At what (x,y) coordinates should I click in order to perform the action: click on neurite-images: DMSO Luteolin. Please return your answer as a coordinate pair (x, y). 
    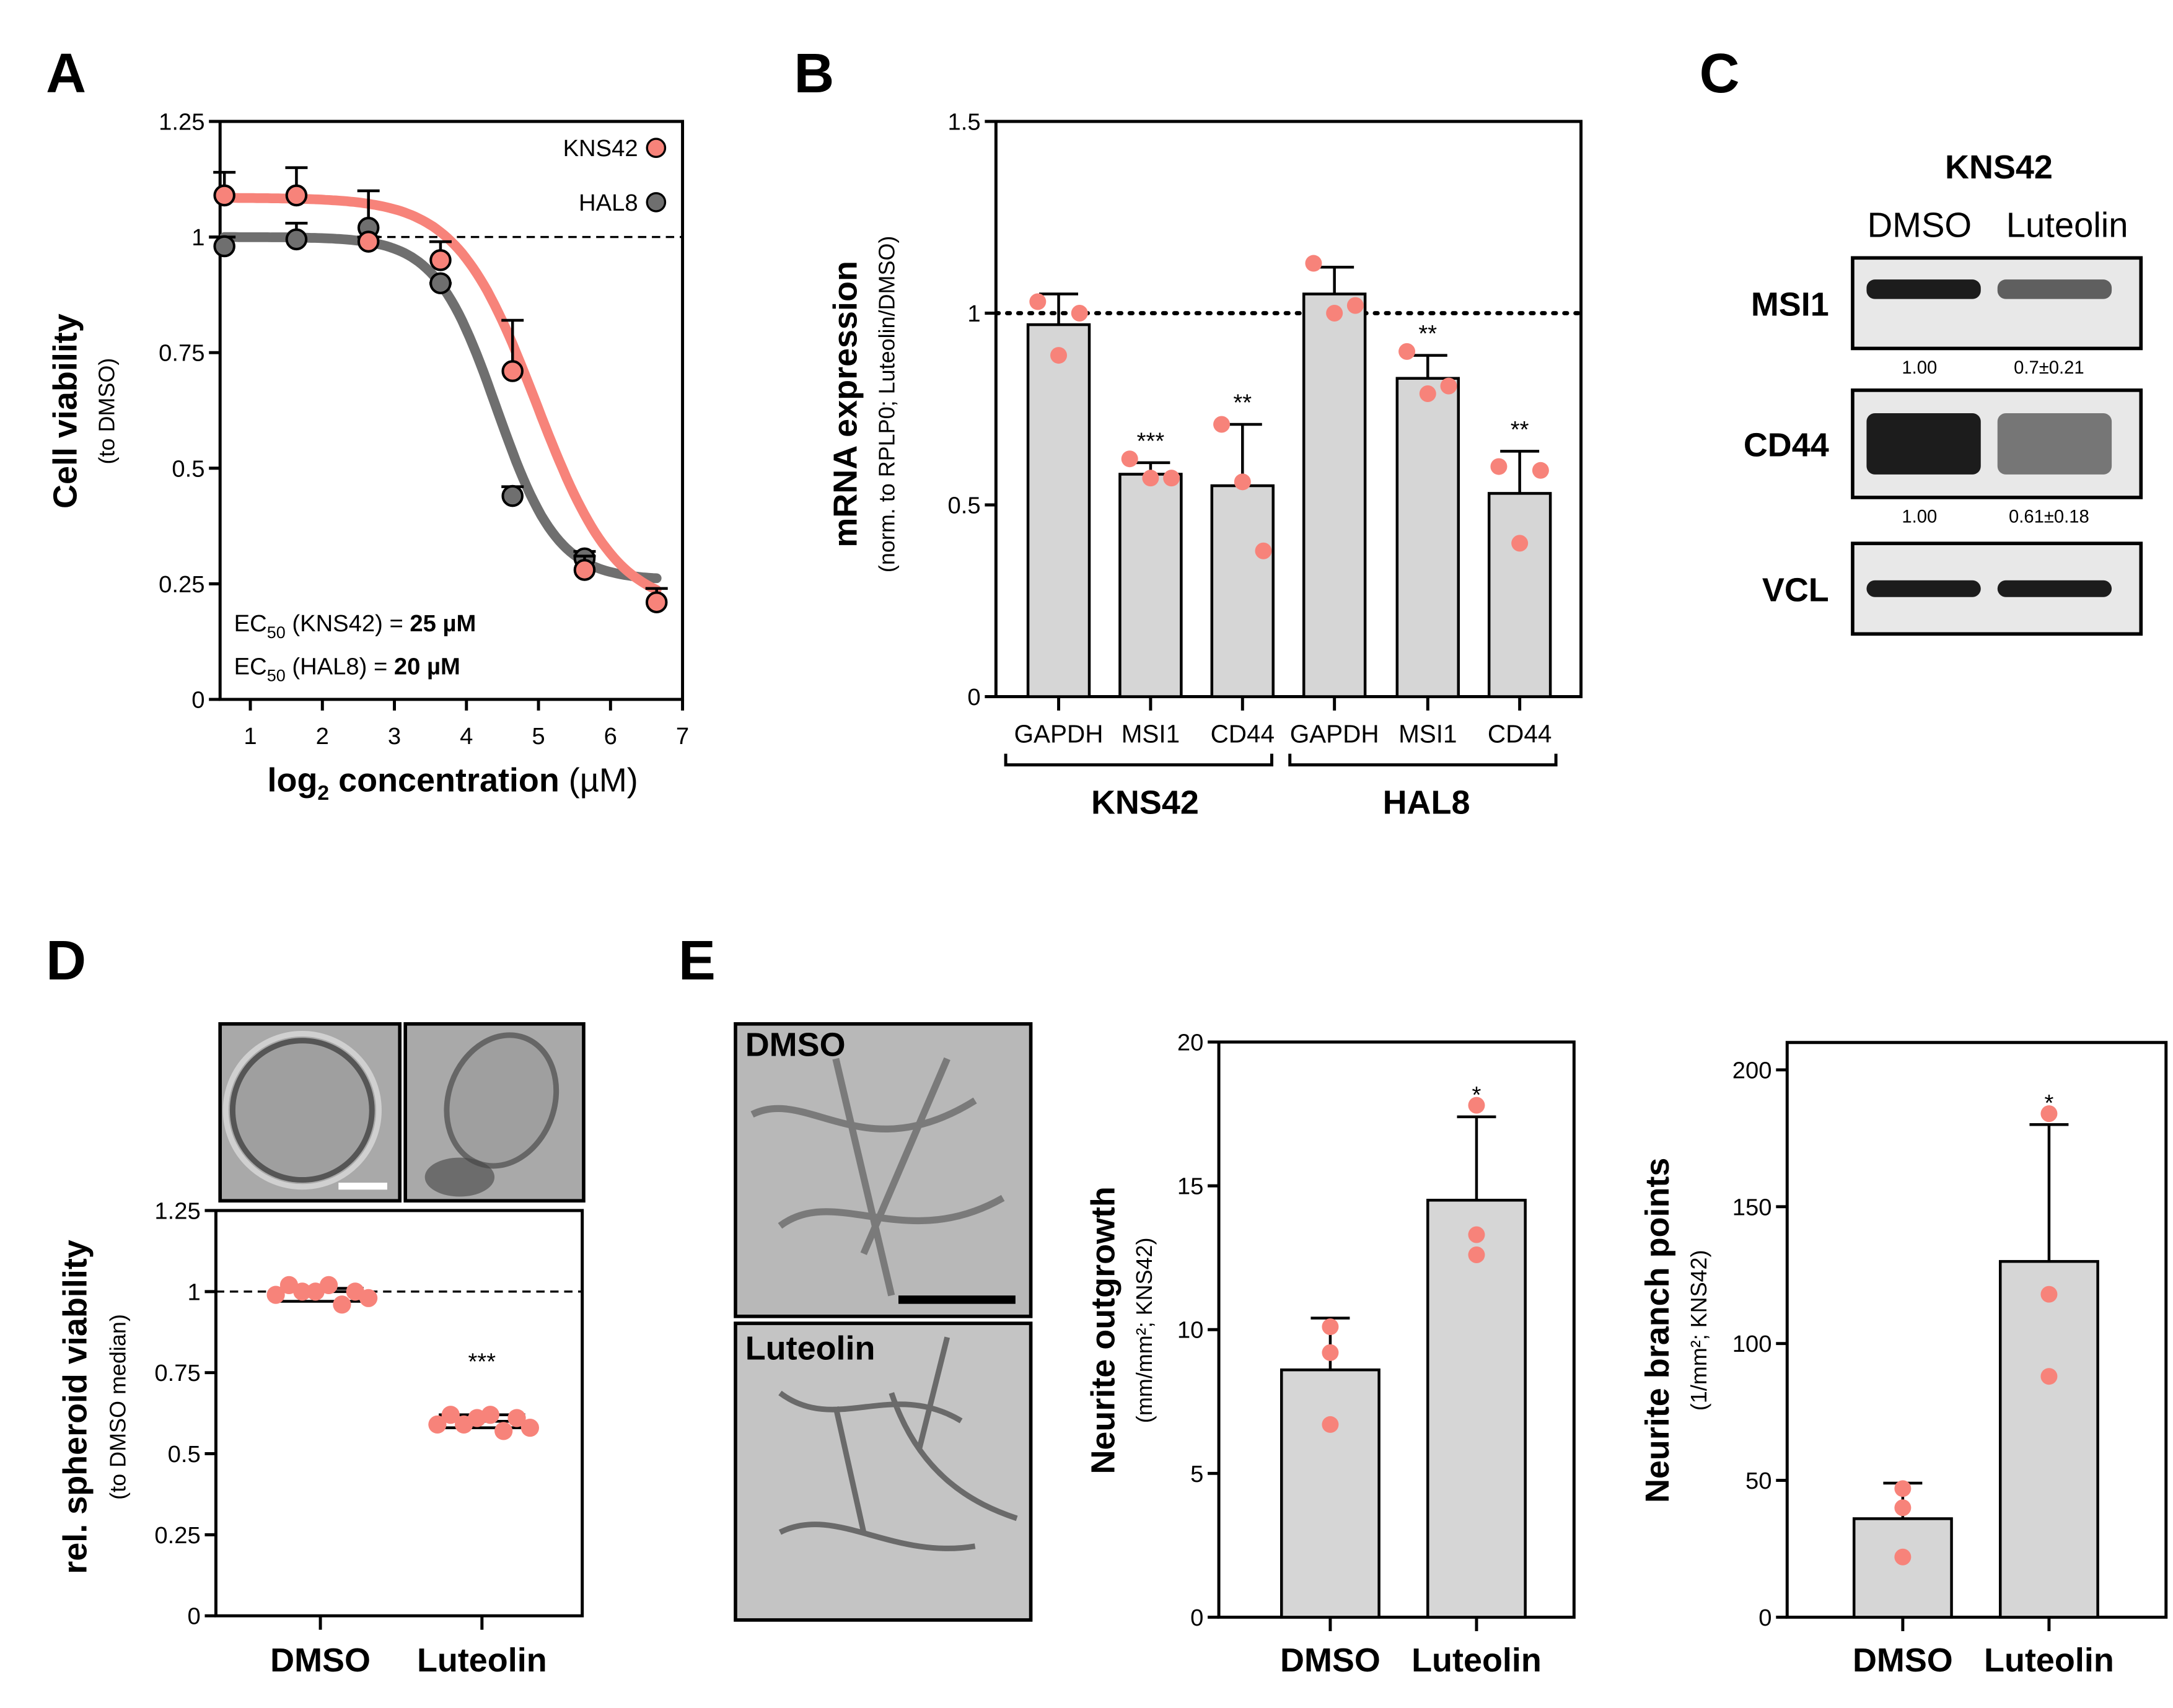
    Looking at the image, I should click on (883, 1322).